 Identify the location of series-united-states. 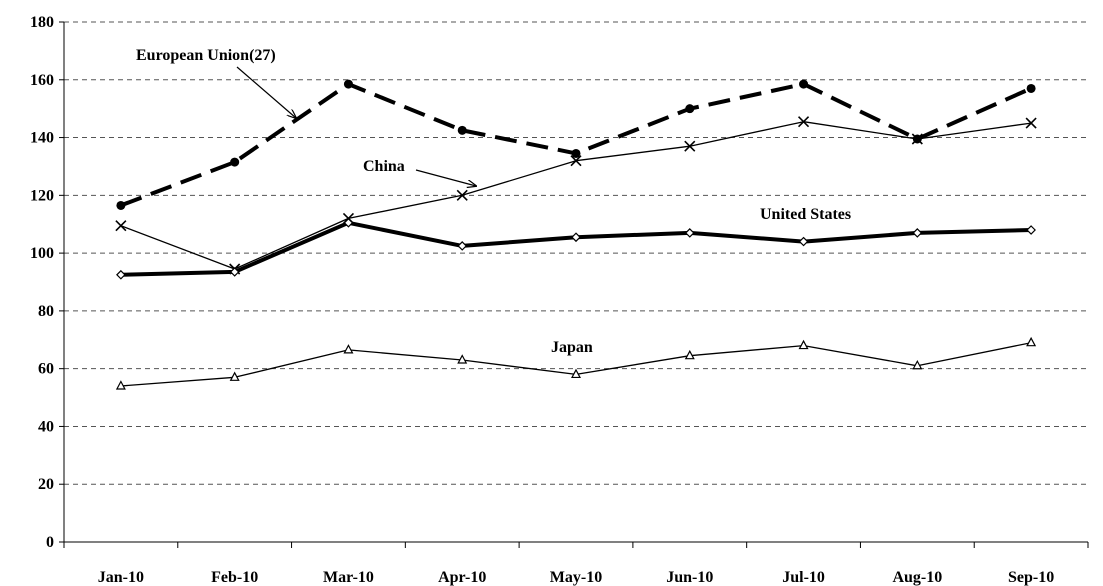
(576, 248).